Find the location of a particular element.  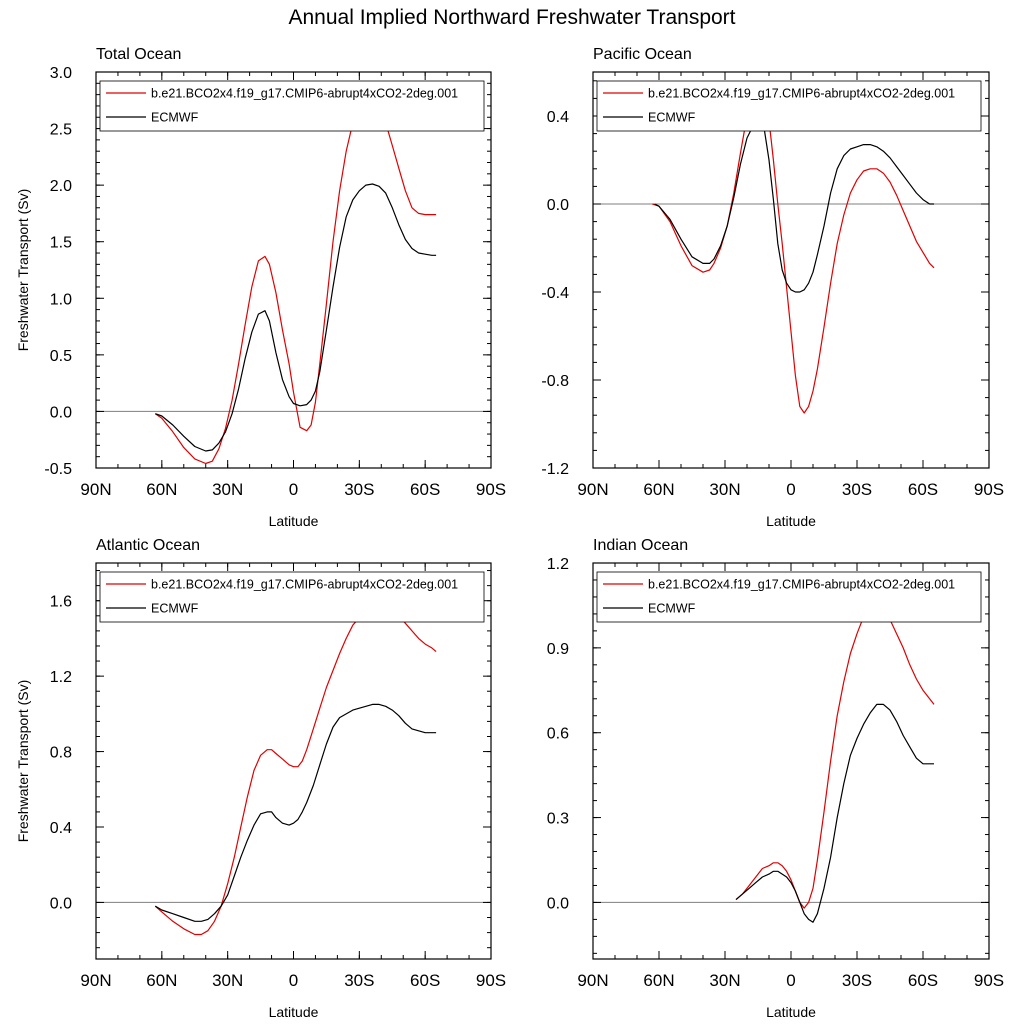

y-tick-label: 0.9 is located at coordinates (558, 649).